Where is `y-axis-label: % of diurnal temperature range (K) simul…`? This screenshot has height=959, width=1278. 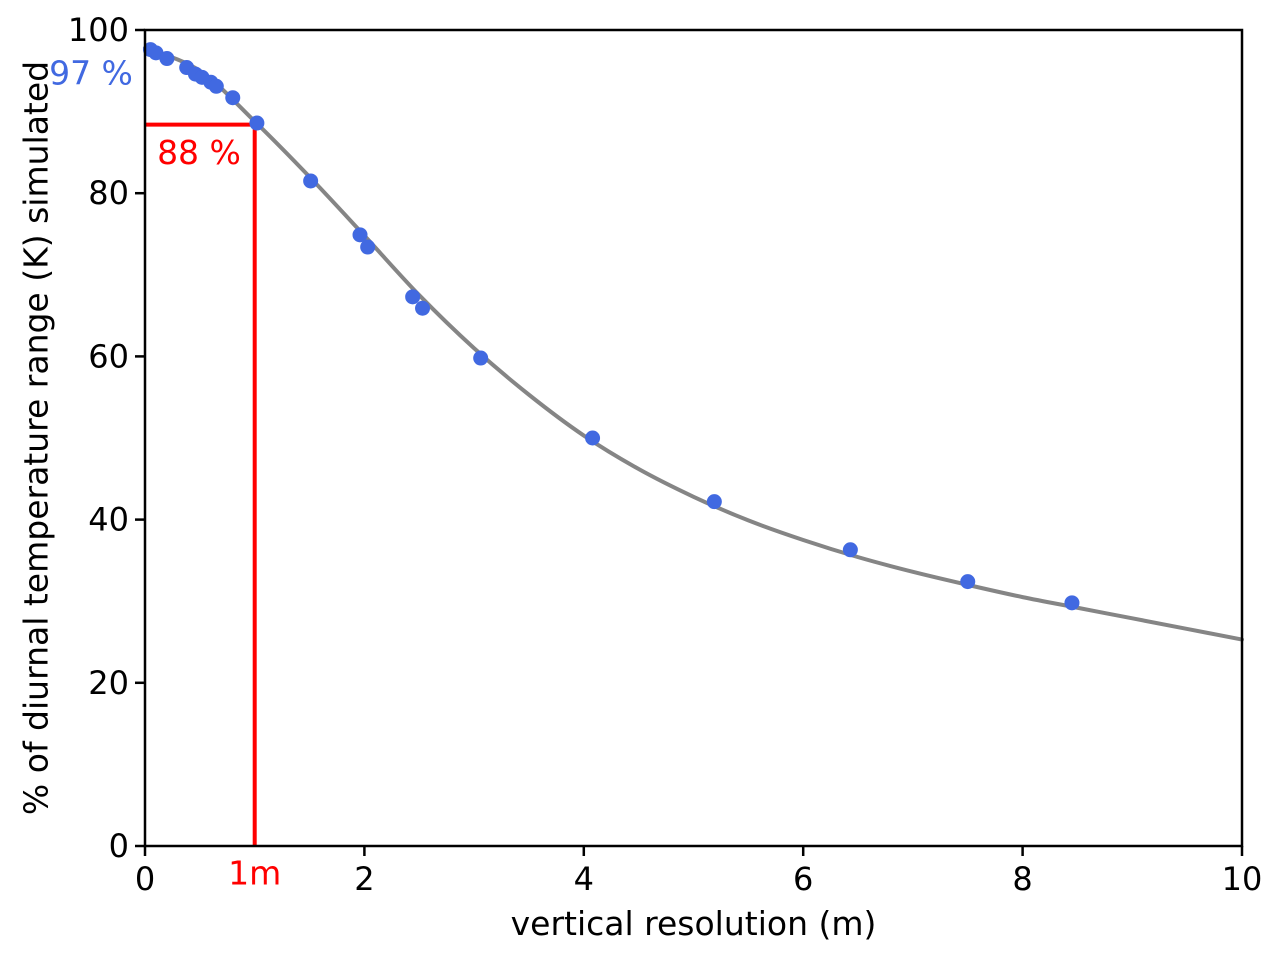 y-axis-label: % of diurnal temperature range (K) simul… is located at coordinates (36, 438).